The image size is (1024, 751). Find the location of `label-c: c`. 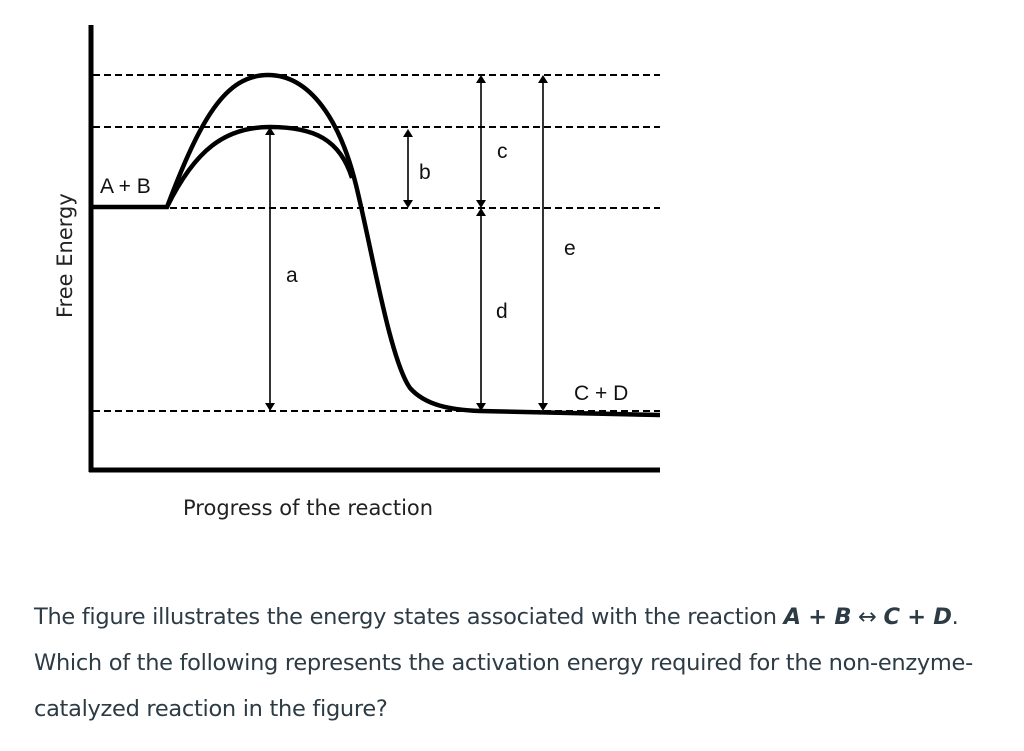

label-c: c is located at coordinates (502, 151).